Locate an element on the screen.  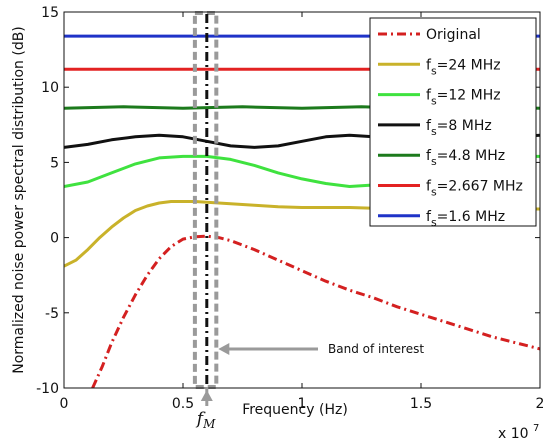
x-tick-label-4: 2 is located at coordinates (540, 404).